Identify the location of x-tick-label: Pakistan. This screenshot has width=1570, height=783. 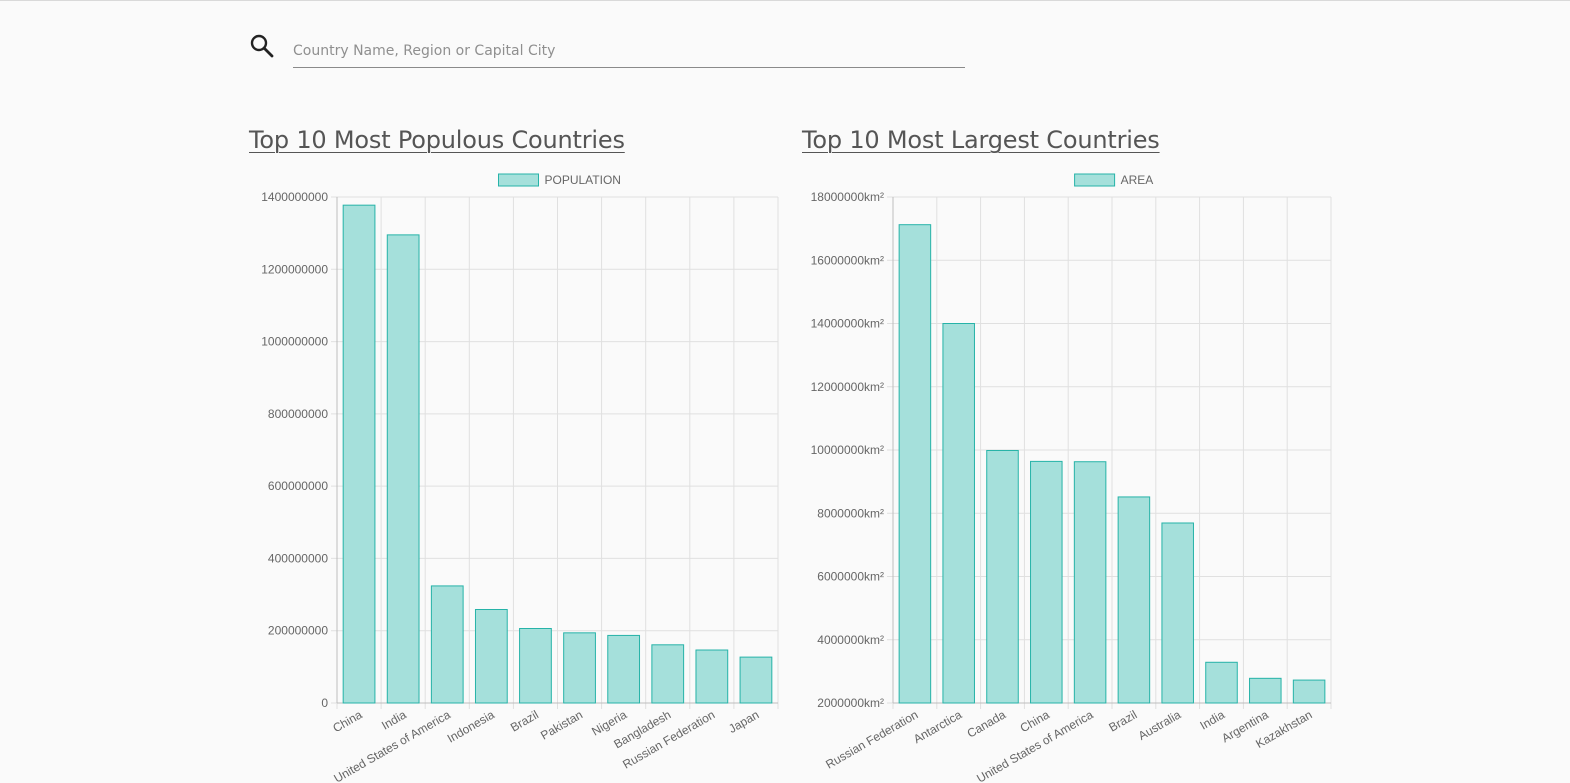
(561, 724).